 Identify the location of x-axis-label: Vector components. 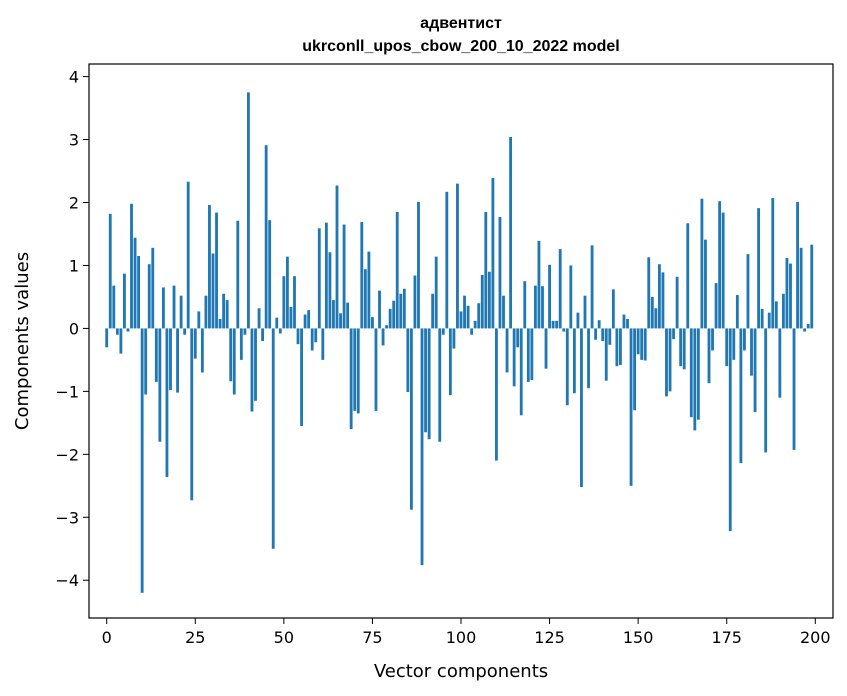
(461, 671).